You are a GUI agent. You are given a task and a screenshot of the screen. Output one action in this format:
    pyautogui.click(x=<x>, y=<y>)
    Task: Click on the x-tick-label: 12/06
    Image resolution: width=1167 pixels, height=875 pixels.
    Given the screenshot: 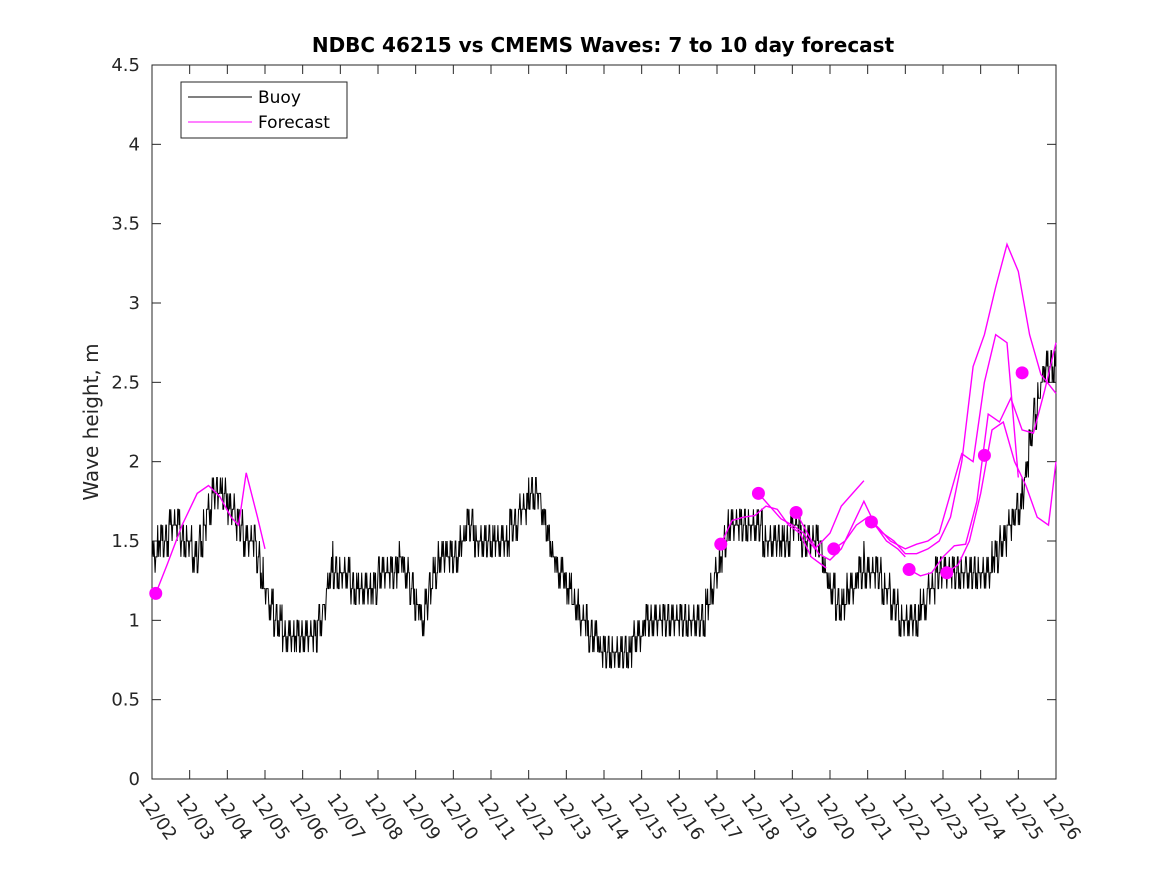 What is the action you would take?
    pyautogui.click(x=308, y=817)
    